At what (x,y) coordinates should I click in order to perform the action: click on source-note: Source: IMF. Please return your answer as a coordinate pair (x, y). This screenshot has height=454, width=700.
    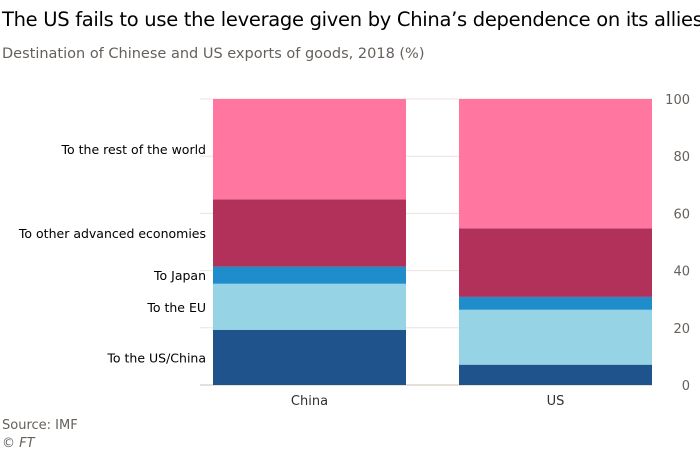
    Looking at the image, I should click on (40, 425).